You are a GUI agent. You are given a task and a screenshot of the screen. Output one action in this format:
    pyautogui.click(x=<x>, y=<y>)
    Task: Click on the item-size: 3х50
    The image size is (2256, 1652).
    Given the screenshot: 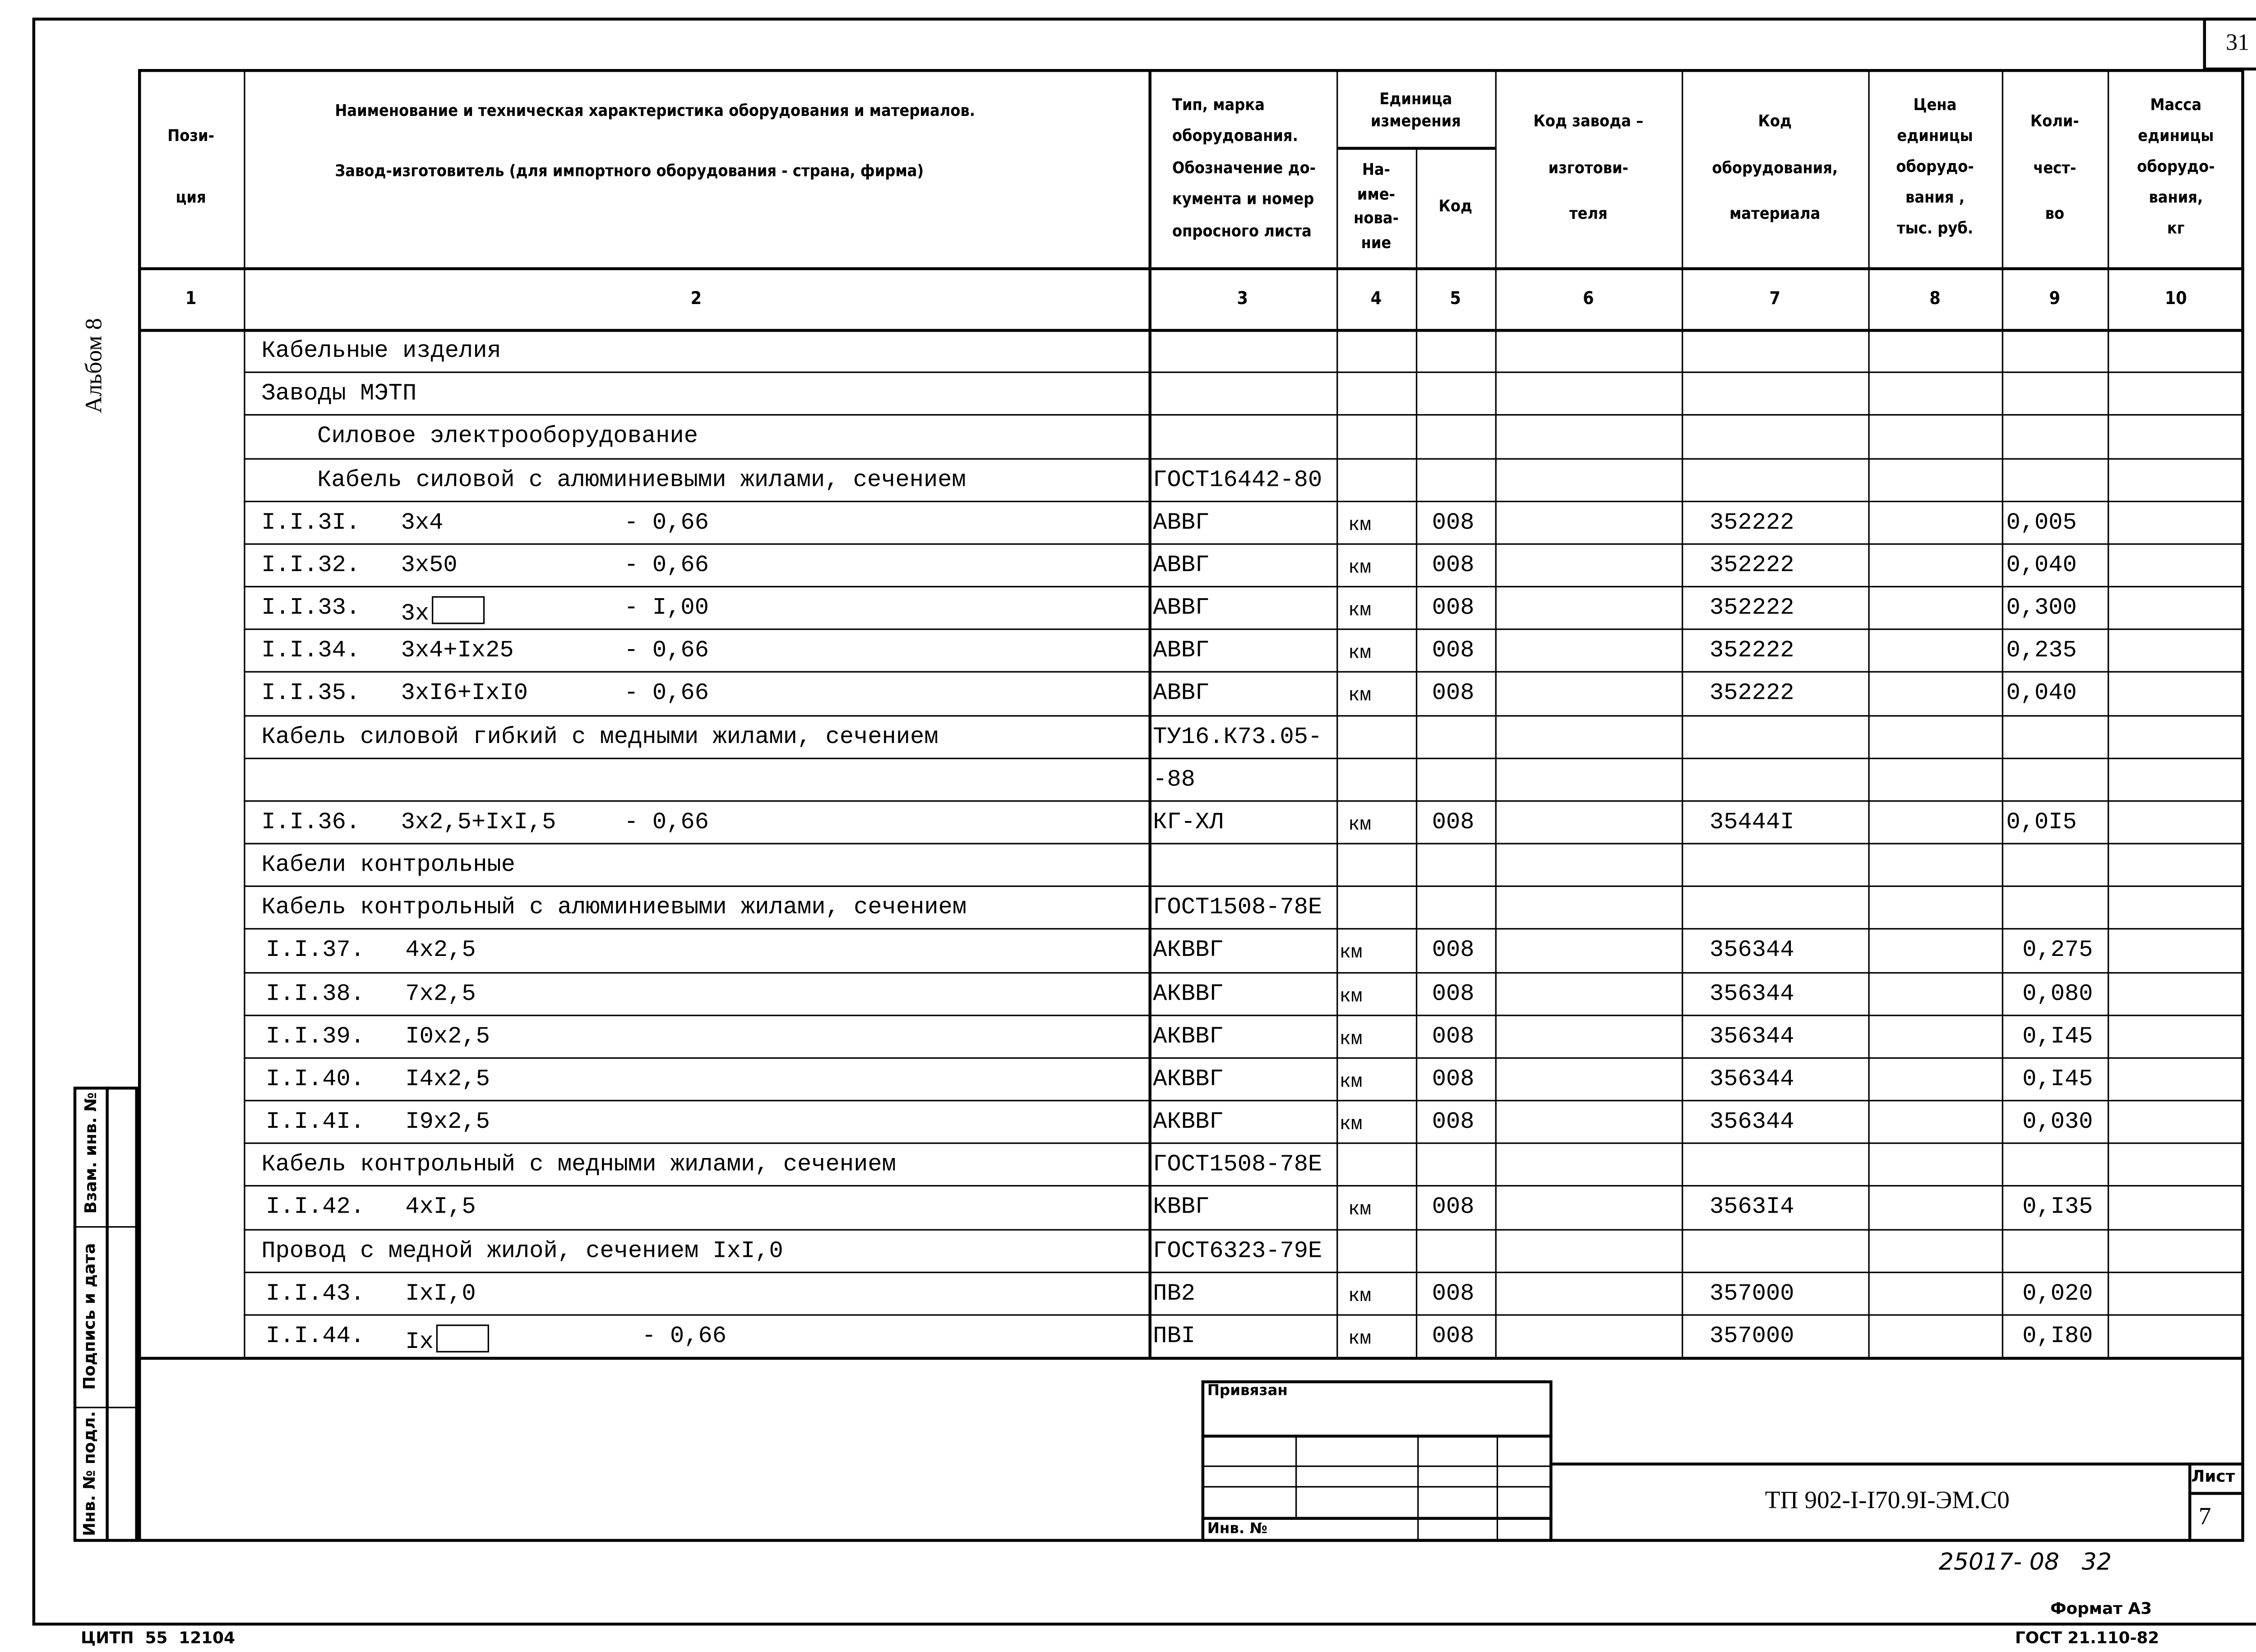 What is the action you would take?
    pyautogui.click(x=429, y=565)
    